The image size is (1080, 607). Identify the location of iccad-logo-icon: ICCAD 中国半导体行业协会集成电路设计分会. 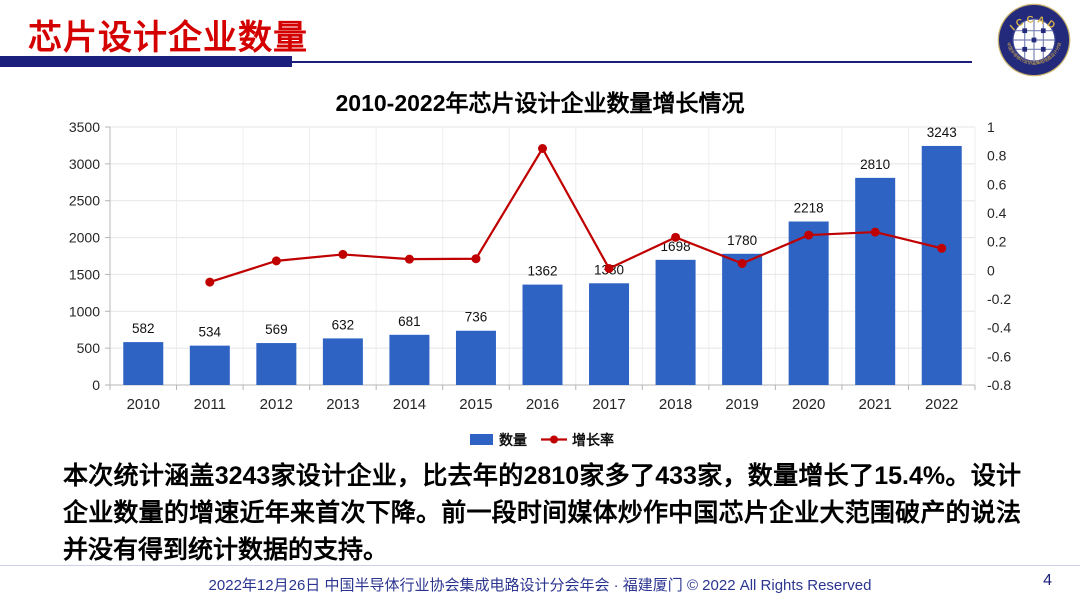
(1034, 40).